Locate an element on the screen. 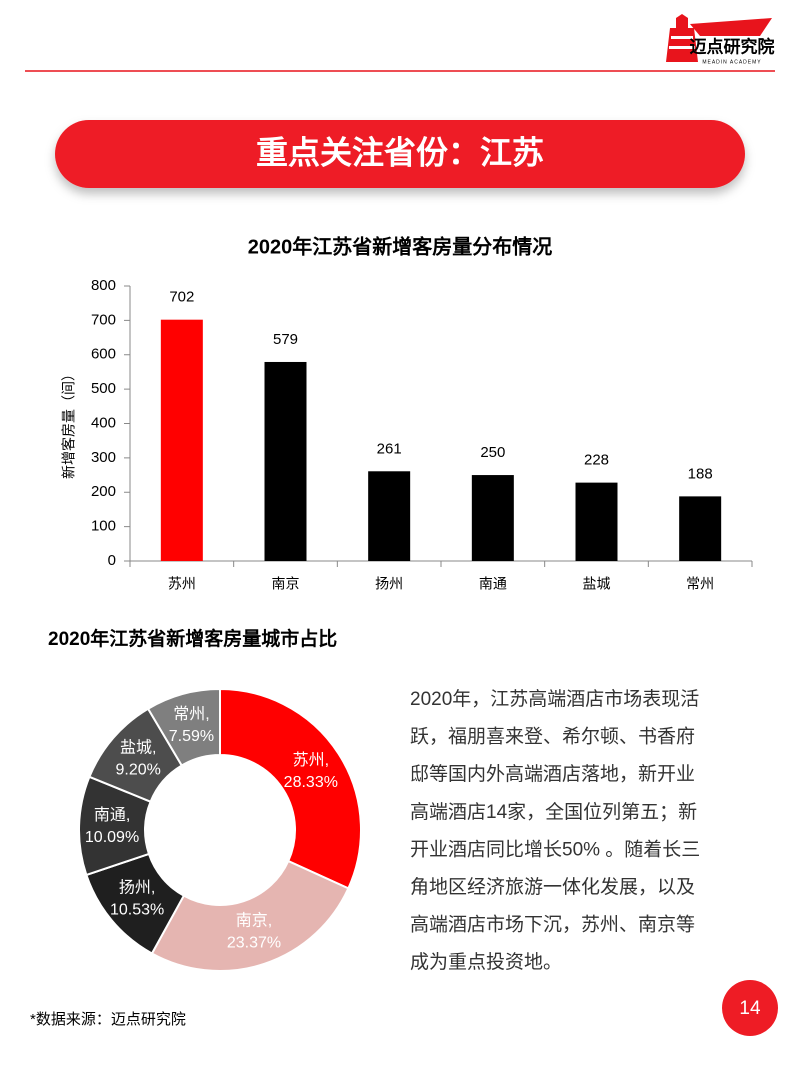 The width and height of the screenshot is (800, 1066). value-label: 188 is located at coordinates (700, 473).